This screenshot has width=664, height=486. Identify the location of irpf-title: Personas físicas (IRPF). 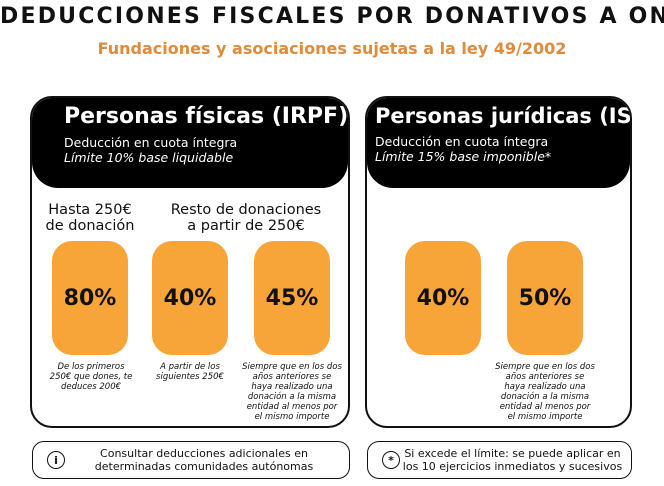
(206, 116).